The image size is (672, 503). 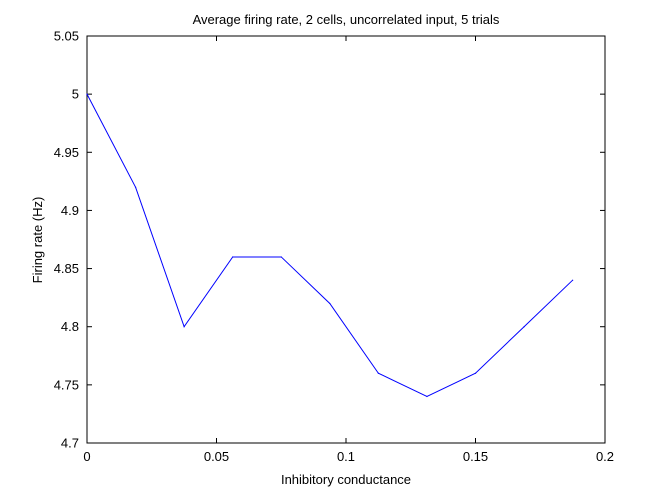 What do you see at coordinates (216, 456) in the screenshot?
I see `x-tick-label: 0.05` at bounding box center [216, 456].